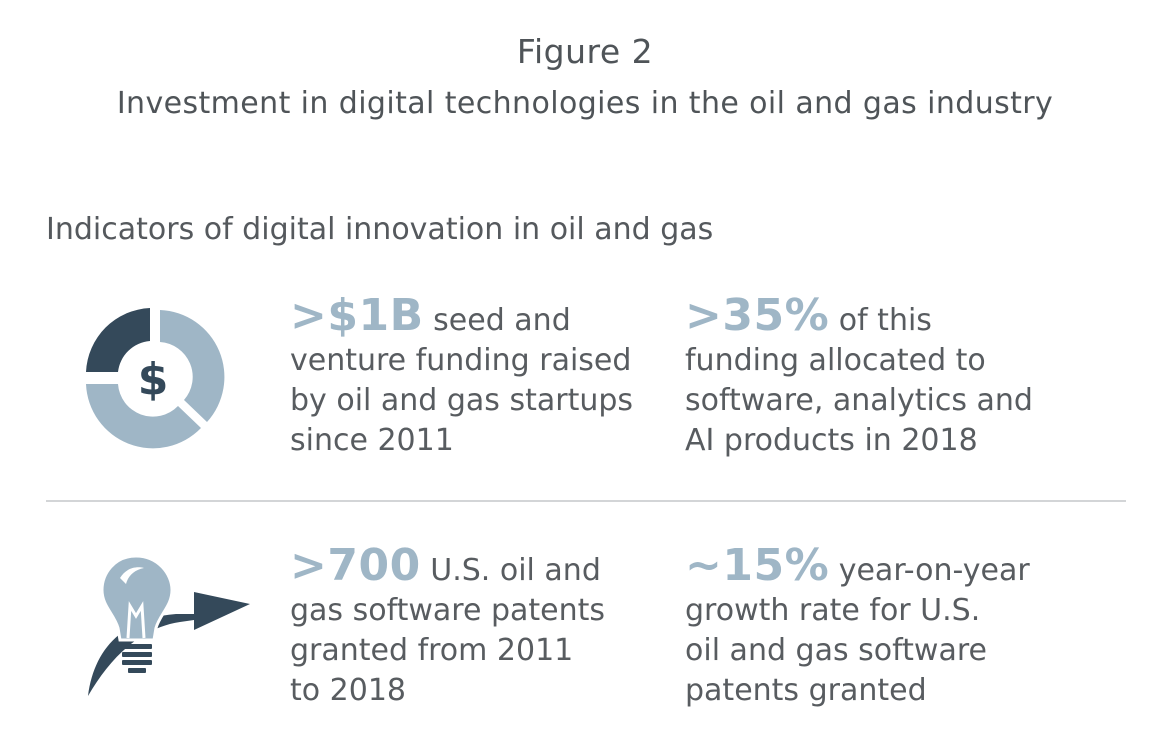  I want to click on stat-text: seed and, so click(497, 320).